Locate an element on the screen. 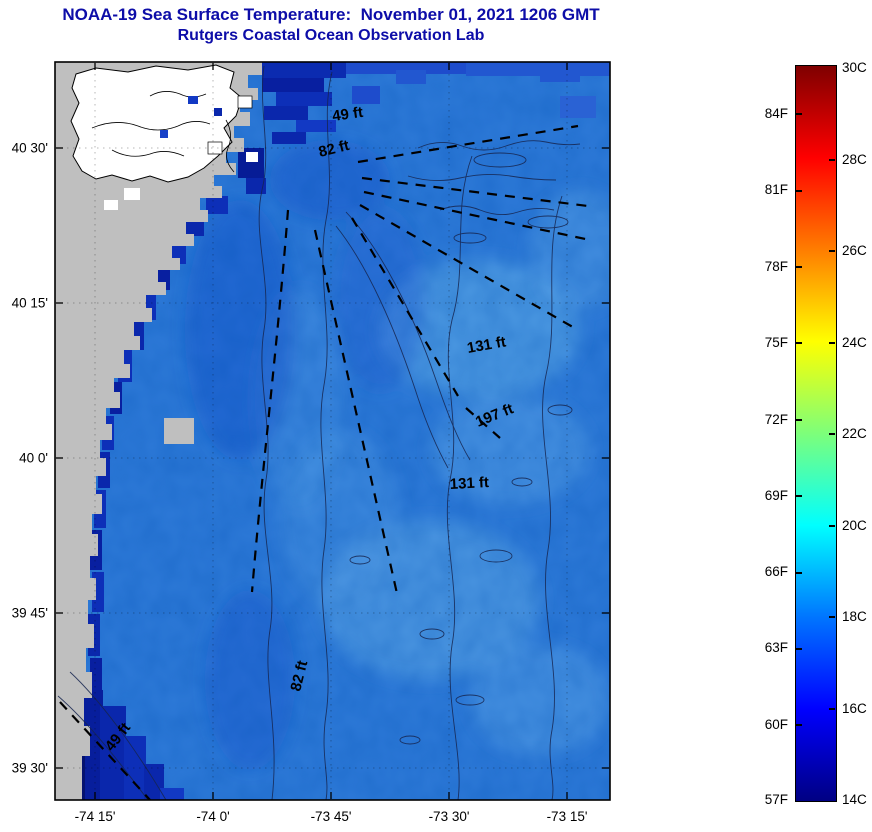 This screenshot has height=832, width=872. longitude-axis: -74 15' -74 0' -73 45' -73 30' -73 15' is located at coordinates (331, 816).